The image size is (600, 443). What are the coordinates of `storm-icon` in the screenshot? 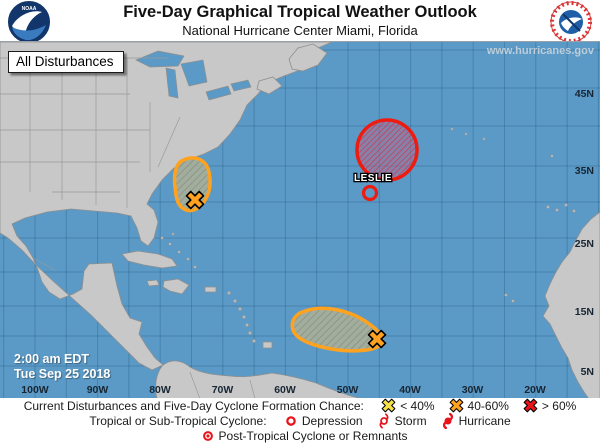 It's located at (384, 420).